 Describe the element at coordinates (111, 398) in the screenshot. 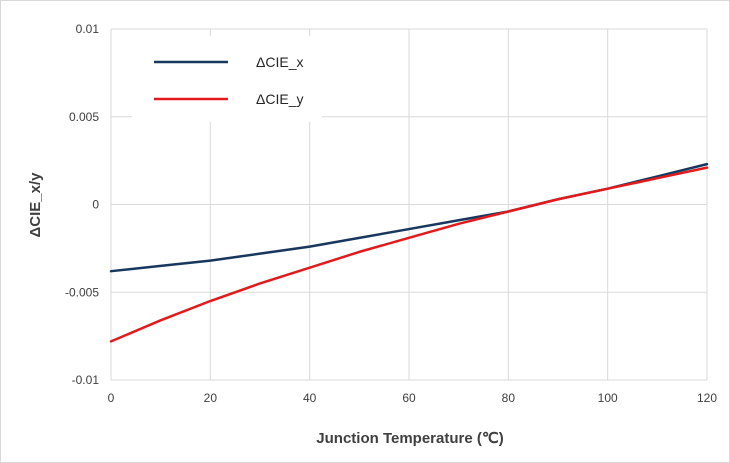

I see `x-tick-label: 0` at that location.